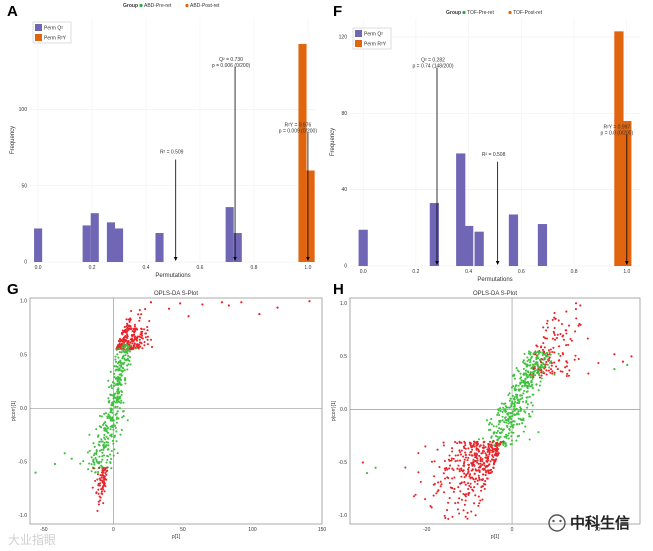  Describe the element at coordinates (619, 148) in the screenshot. I see `bar-perm-r2y` at that location.